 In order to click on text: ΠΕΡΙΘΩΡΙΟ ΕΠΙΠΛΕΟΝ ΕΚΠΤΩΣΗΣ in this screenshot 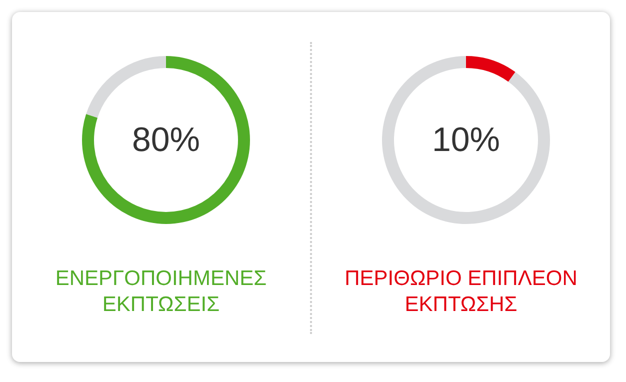, I will do `click(461, 292)`.